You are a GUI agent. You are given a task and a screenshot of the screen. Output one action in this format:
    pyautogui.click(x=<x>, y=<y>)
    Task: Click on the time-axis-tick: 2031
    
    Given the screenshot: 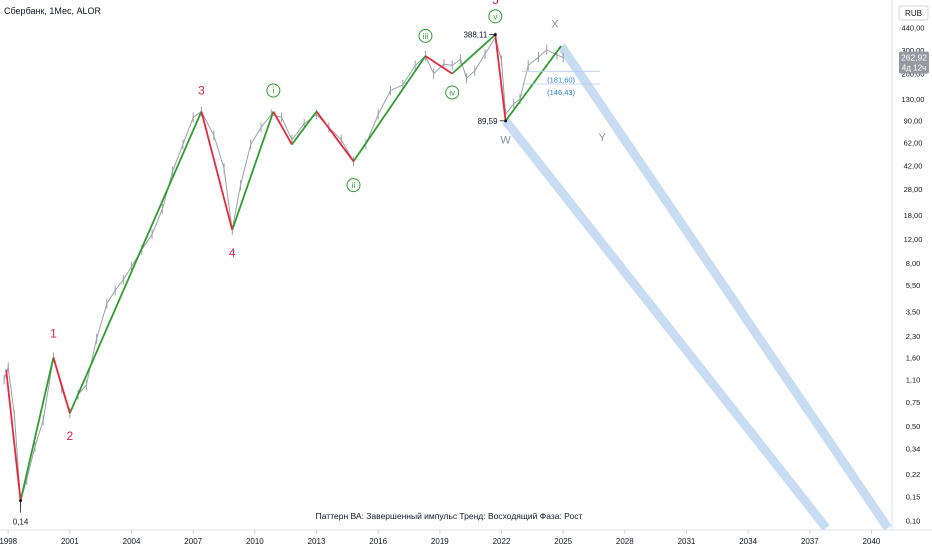 What is the action you would take?
    pyautogui.click(x=687, y=541)
    